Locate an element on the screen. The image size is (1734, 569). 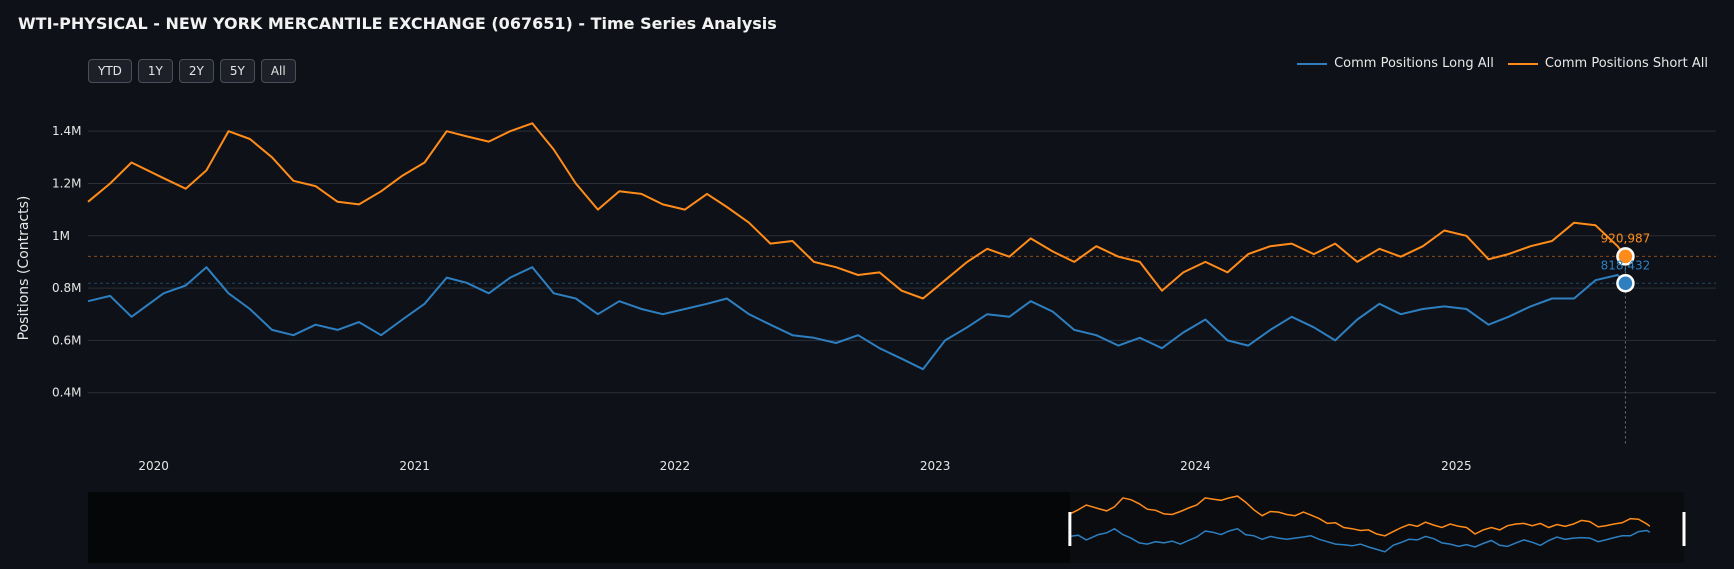
range-button-1y: 1Y is located at coordinates (155, 71).